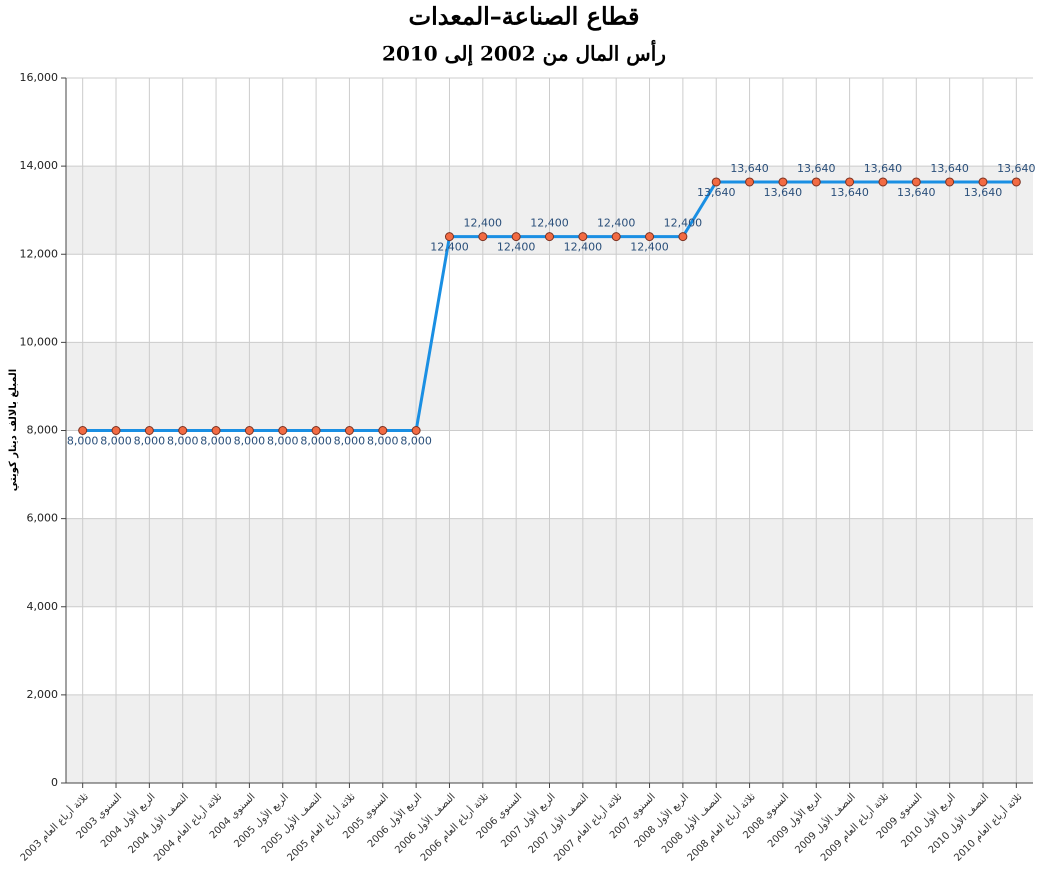 This screenshot has height=880, width=1046. What do you see at coordinates (43, 430) in the screenshot?
I see `y-tick-label: 8,000` at bounding box center [43, 430].